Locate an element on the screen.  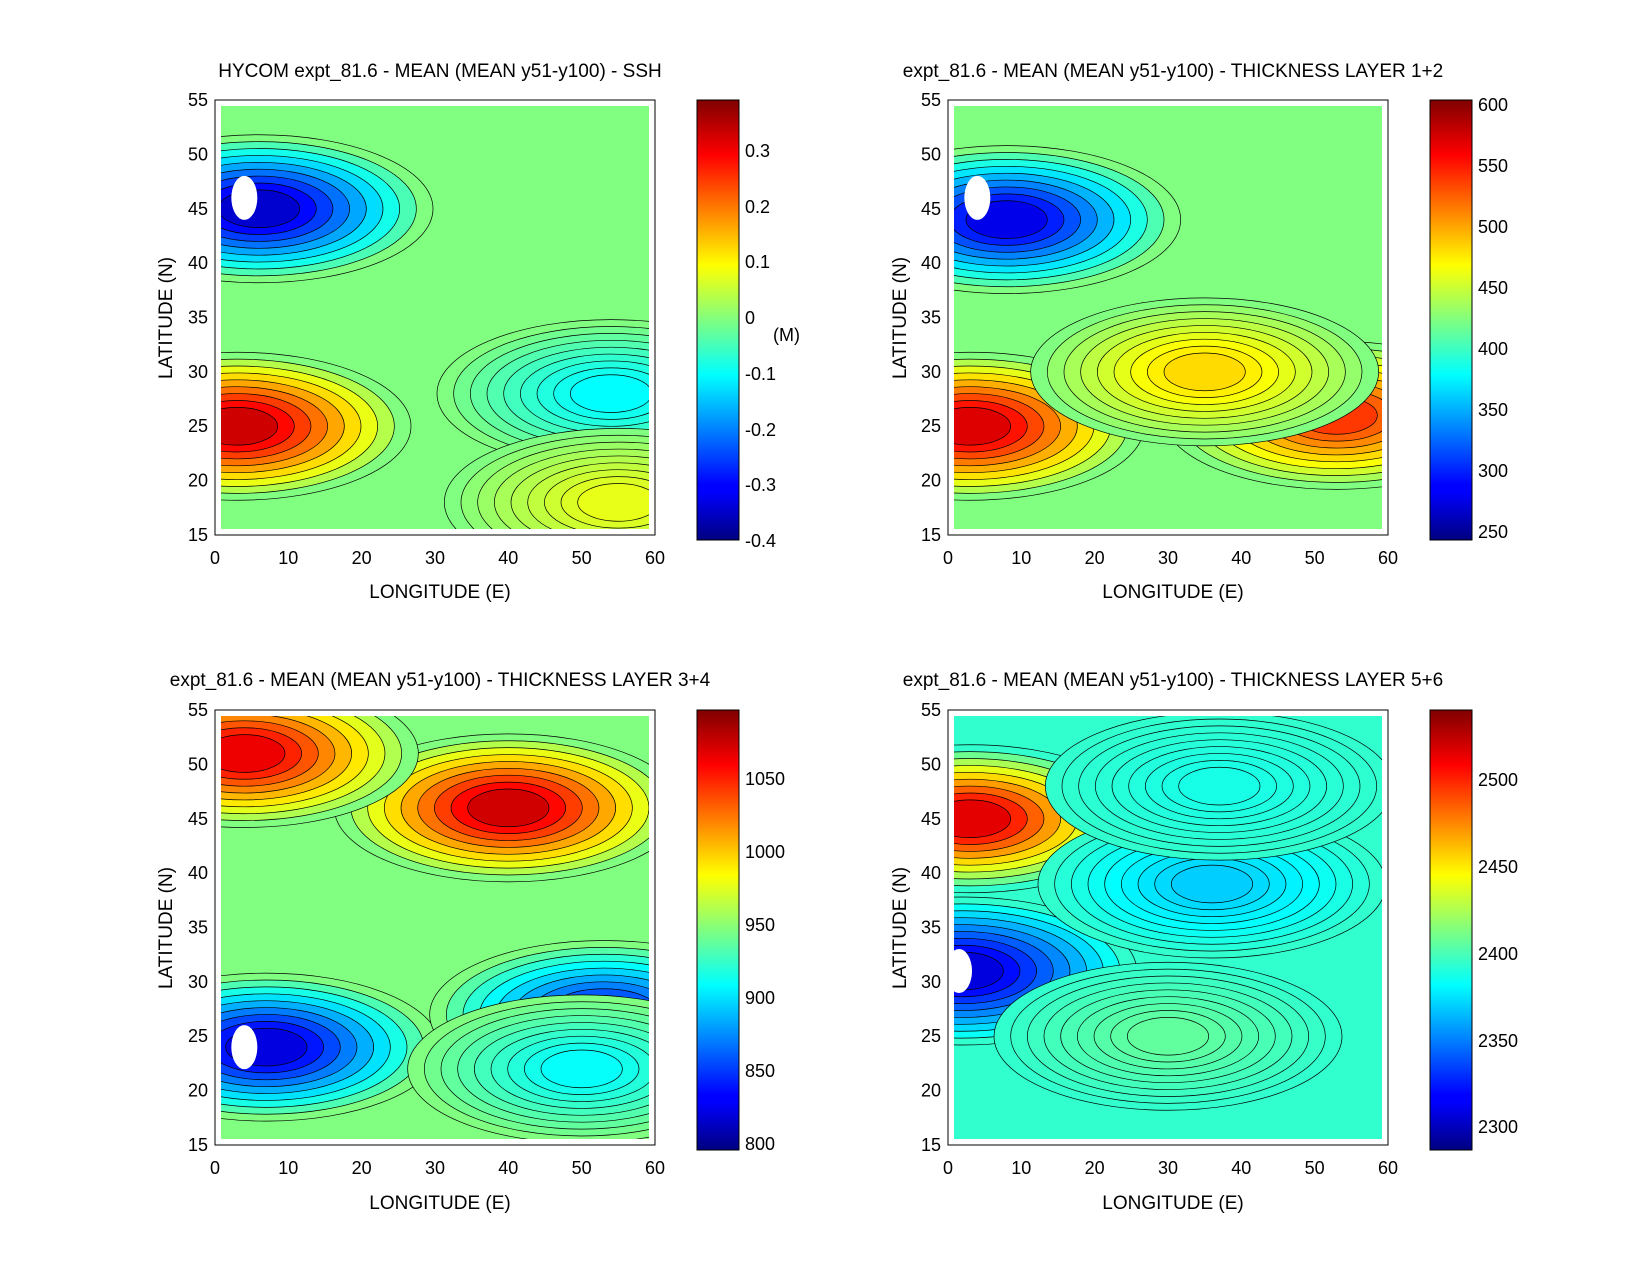
colorbar: 1050 1000 950 900 850 800 is located at coordinates (740, 931).